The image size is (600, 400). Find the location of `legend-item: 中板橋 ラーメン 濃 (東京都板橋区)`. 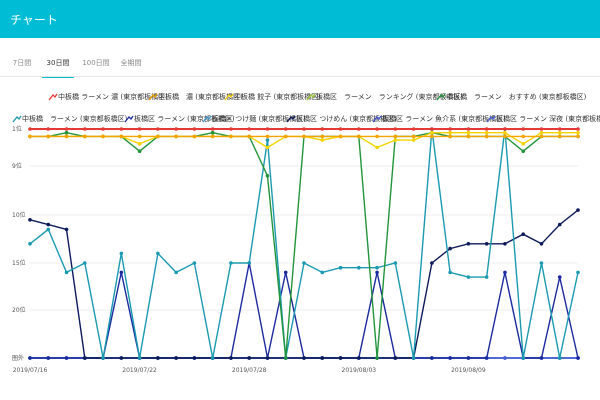

legend-item: 中板橋 ラーメン 濃 (東京都板橋区) is located at coordinates (108, 97).